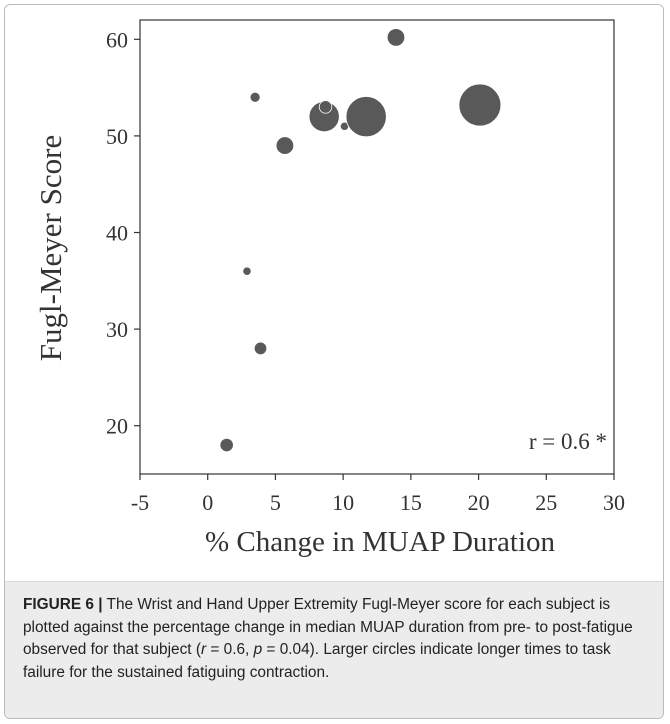 Image resolution: width=670 pixels, height=724 pixels. Describe the element at coordinates (343, 502) in the screenshot. I see `x-tick-label: 10` at that location.